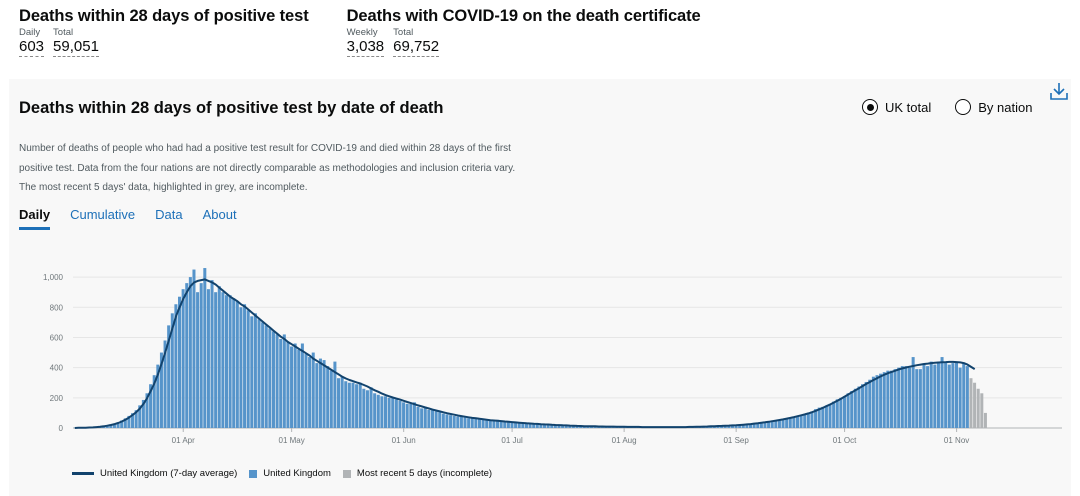  I want to click on legend-item-incomplete: Most recent 5 days (incomplete), so click(417, 473).